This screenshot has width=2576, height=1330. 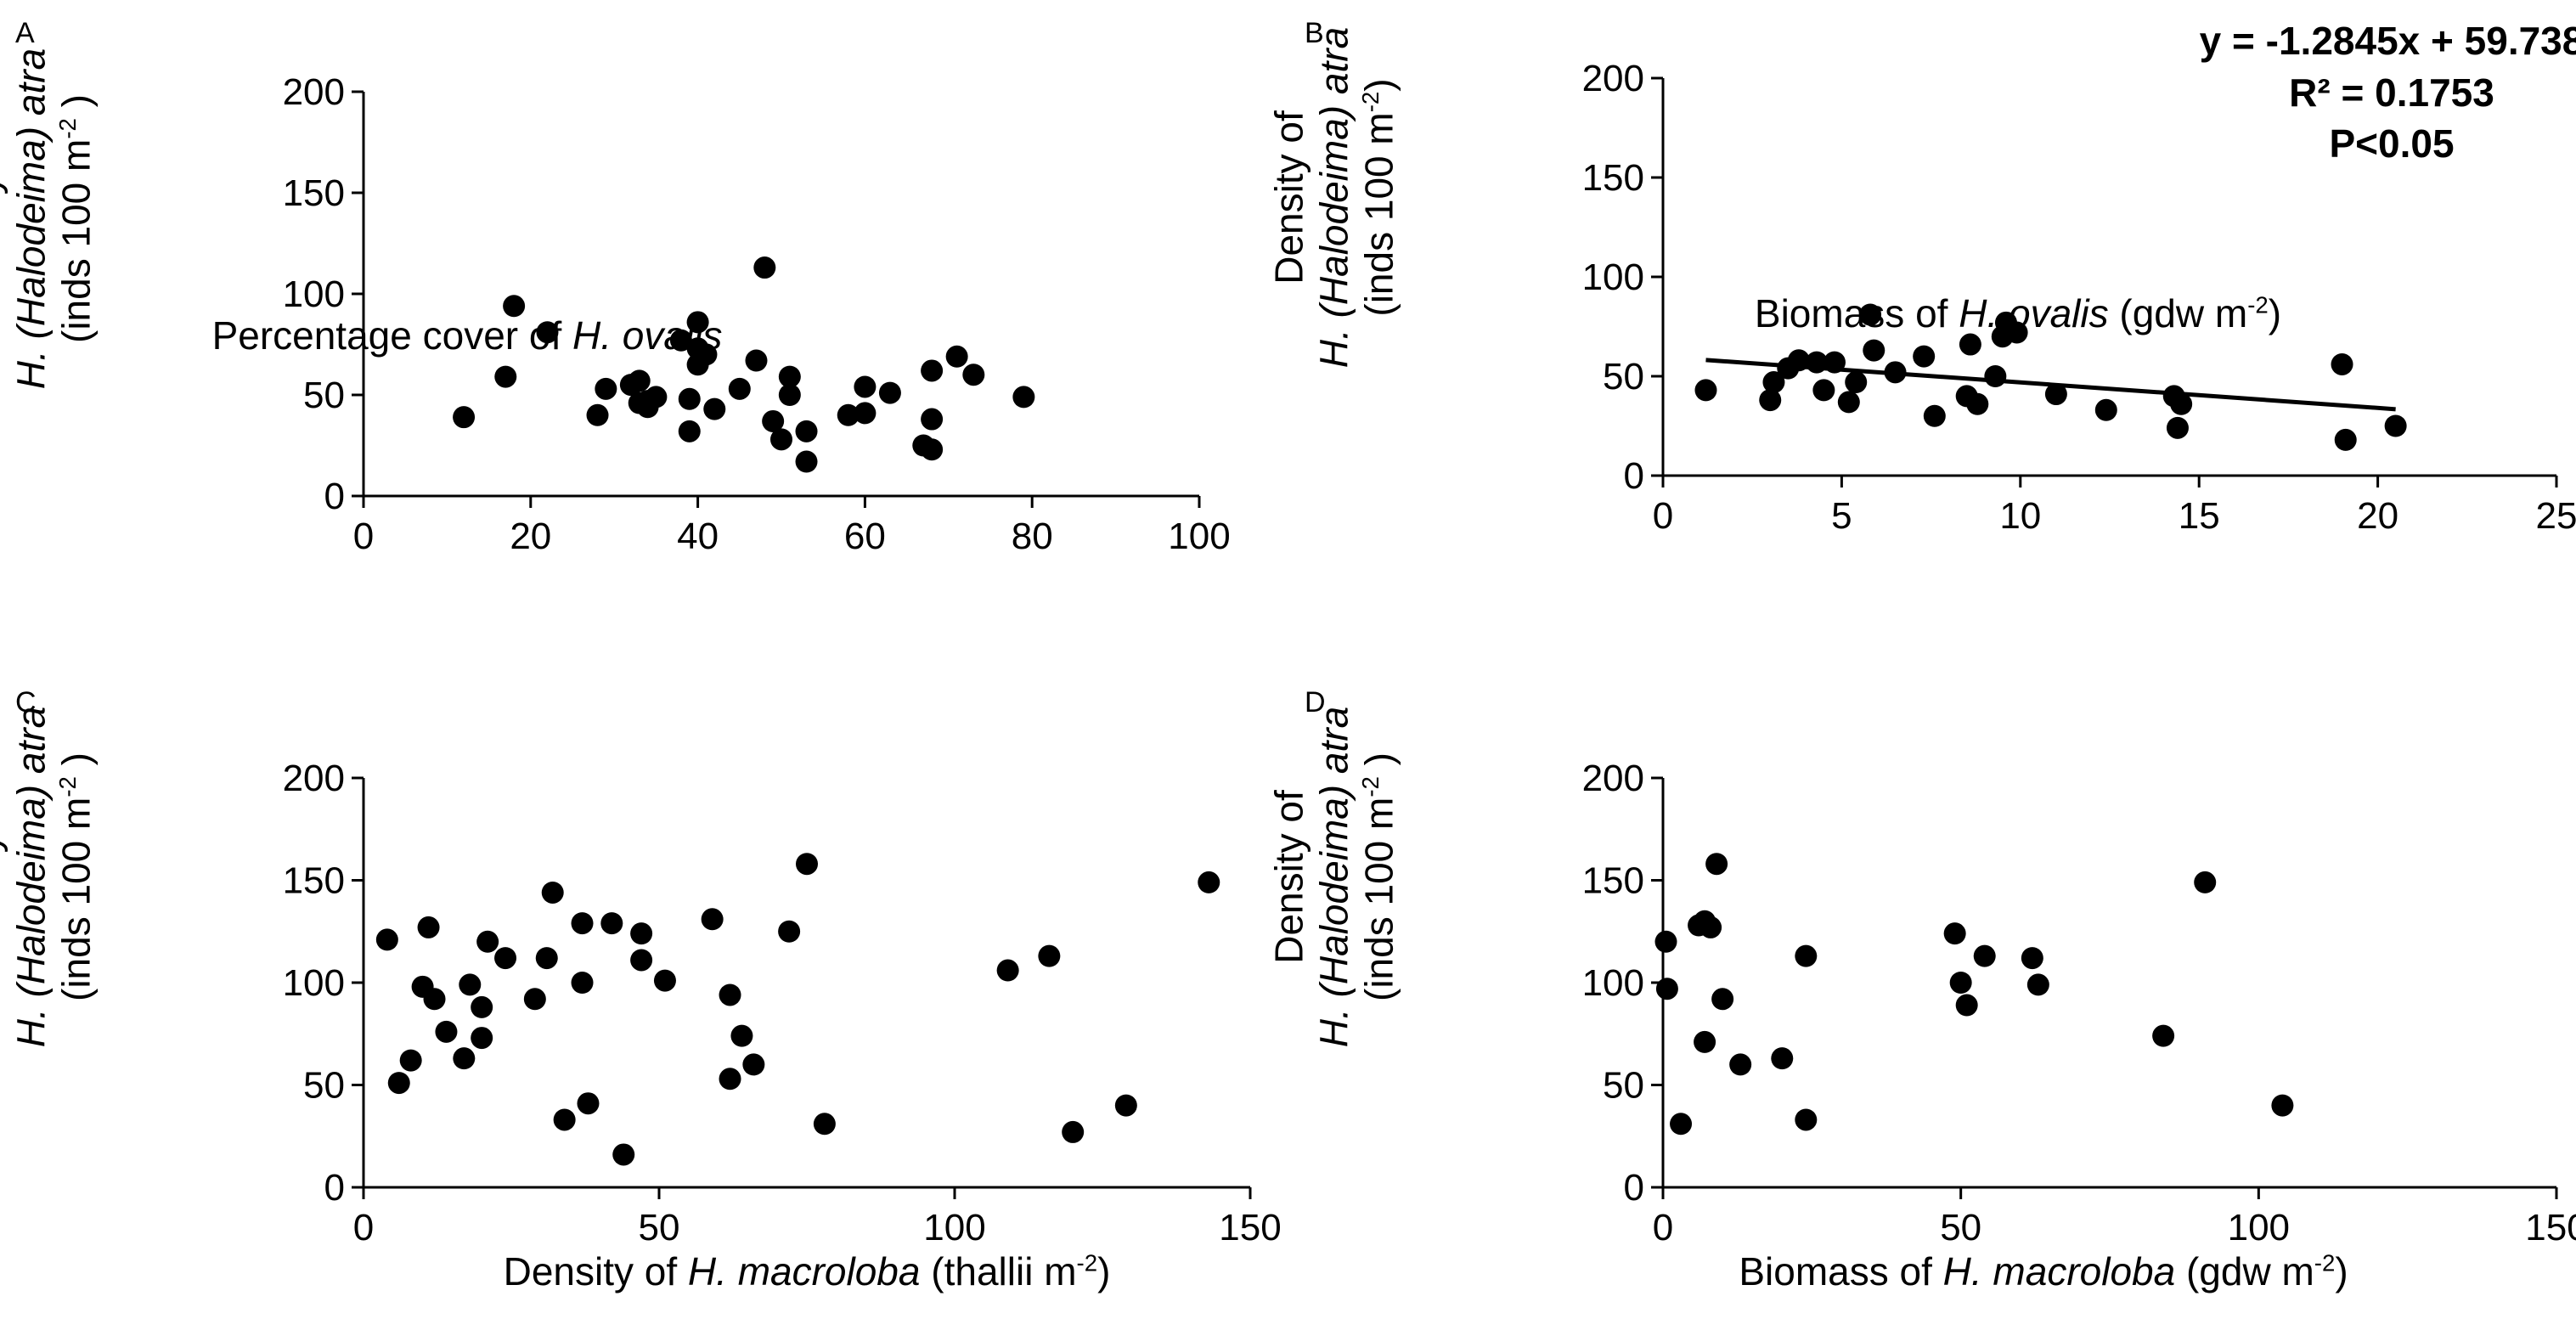 I want to click on x-axis-label: Biomass of H. macroloba (gdw m-2), so click(x=2043, y=1271).